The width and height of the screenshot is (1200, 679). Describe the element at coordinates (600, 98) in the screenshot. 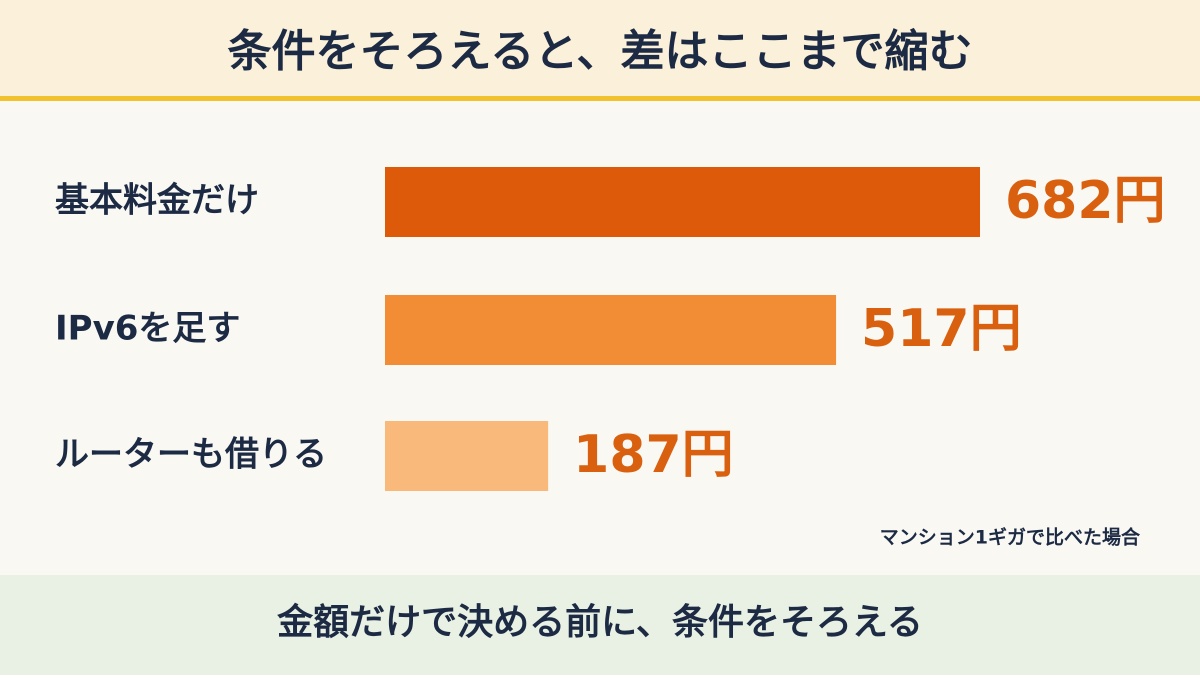

I see `title-rule` at that location.